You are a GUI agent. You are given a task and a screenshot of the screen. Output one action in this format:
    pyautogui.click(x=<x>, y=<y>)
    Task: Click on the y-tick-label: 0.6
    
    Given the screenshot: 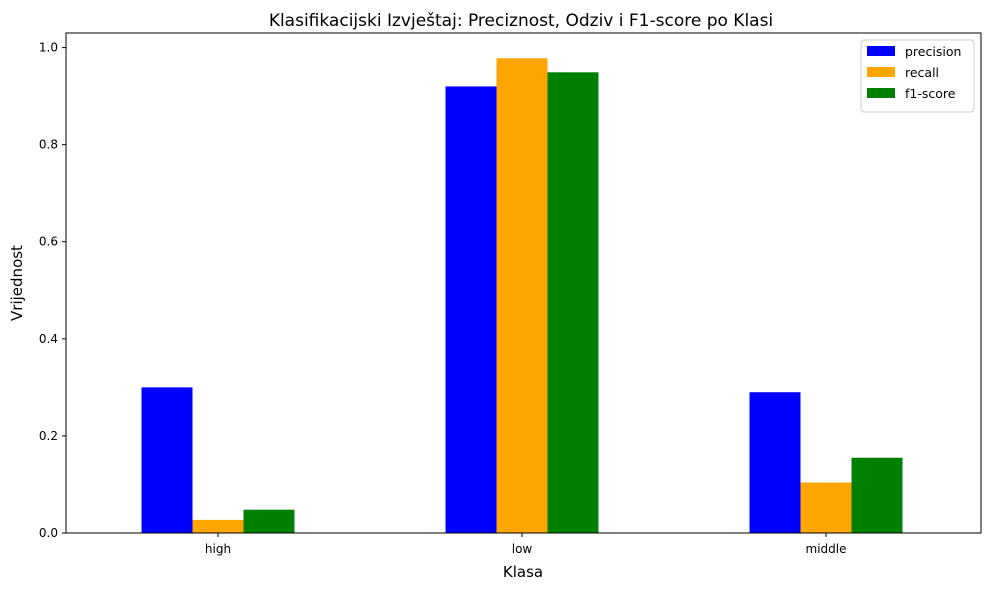 What is the action you would take?
    pyautogui.click(x=48, y=242)
    